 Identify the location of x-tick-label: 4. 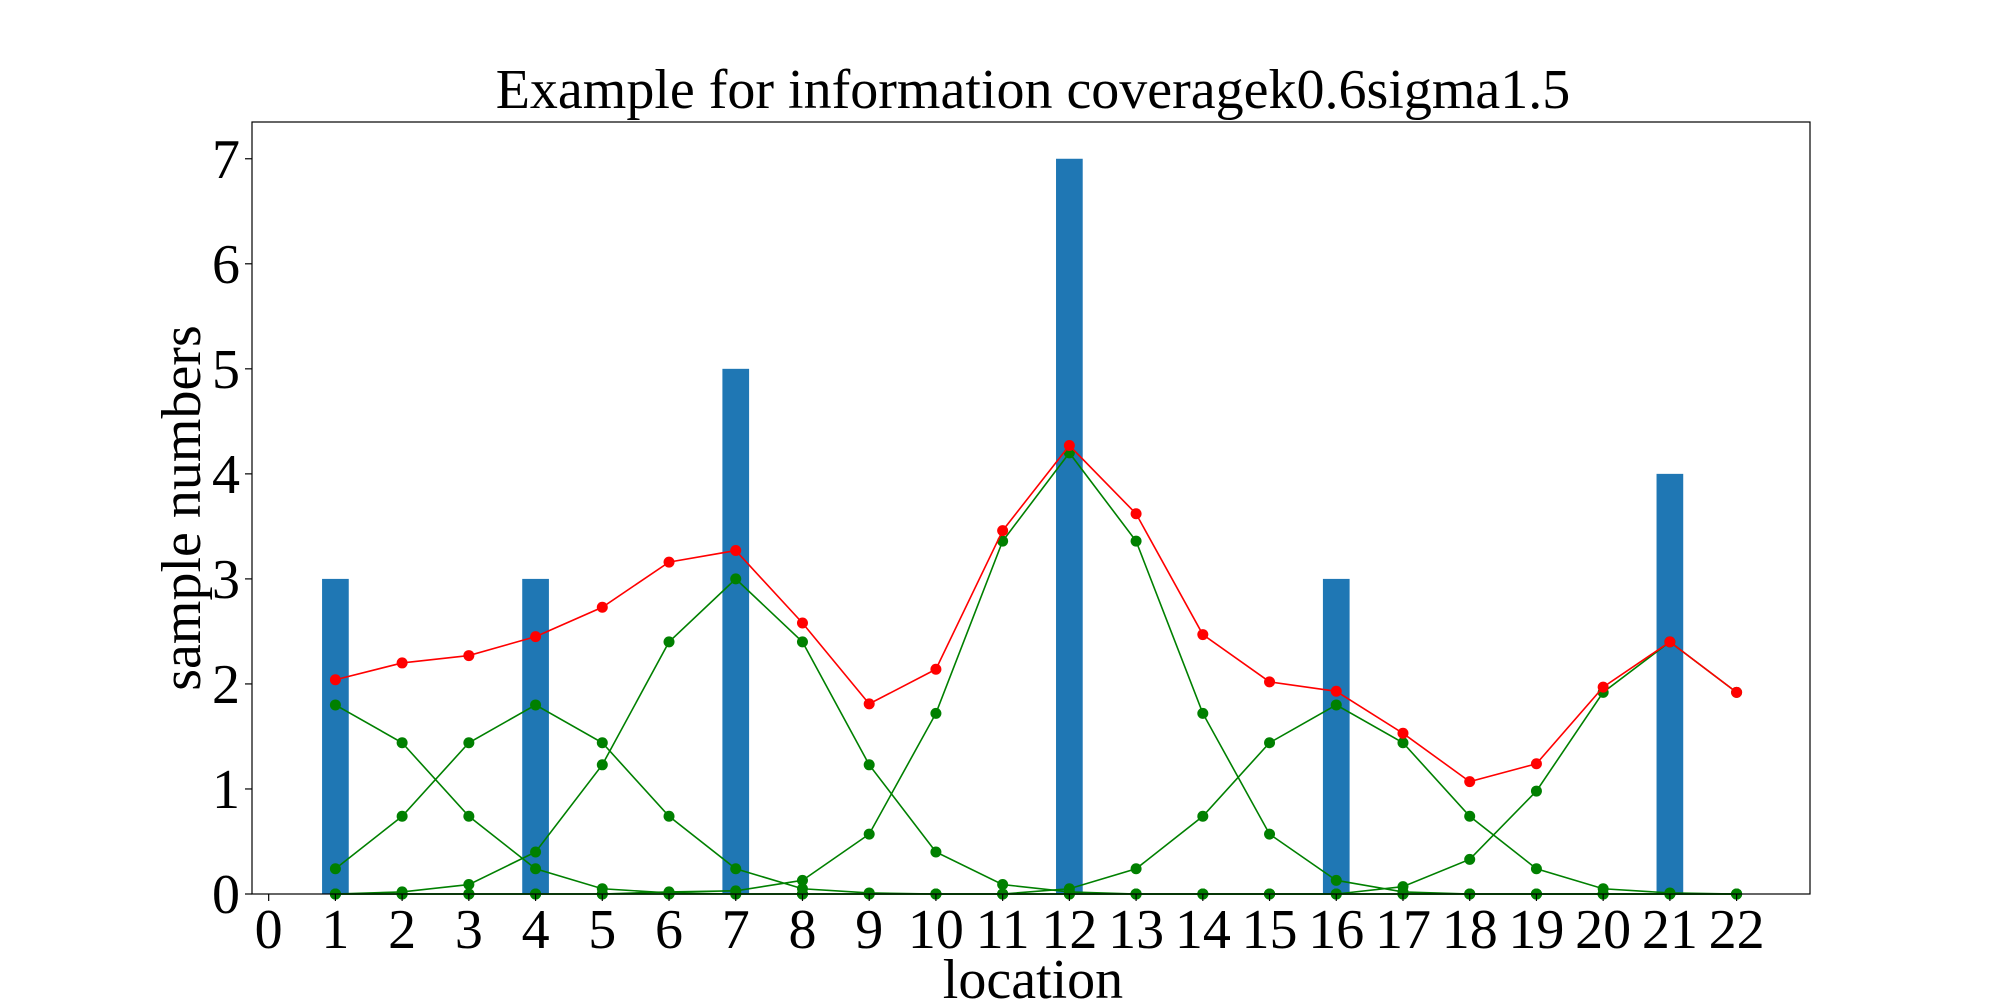
(536, 930).